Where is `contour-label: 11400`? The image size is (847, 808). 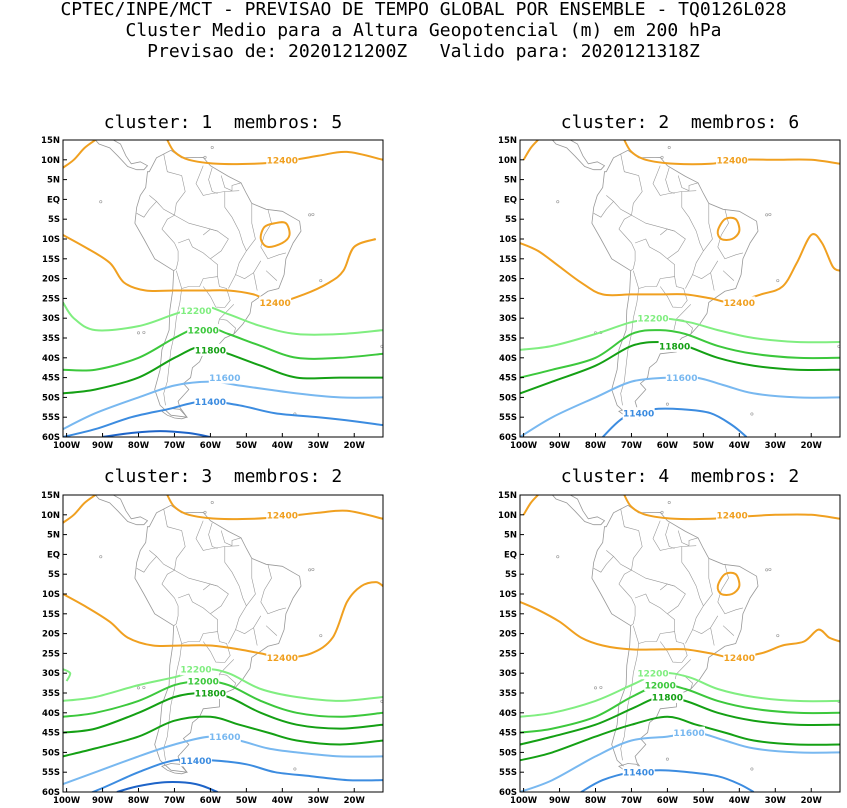
contour-label: 11400 is located at coordinates (210, 403).